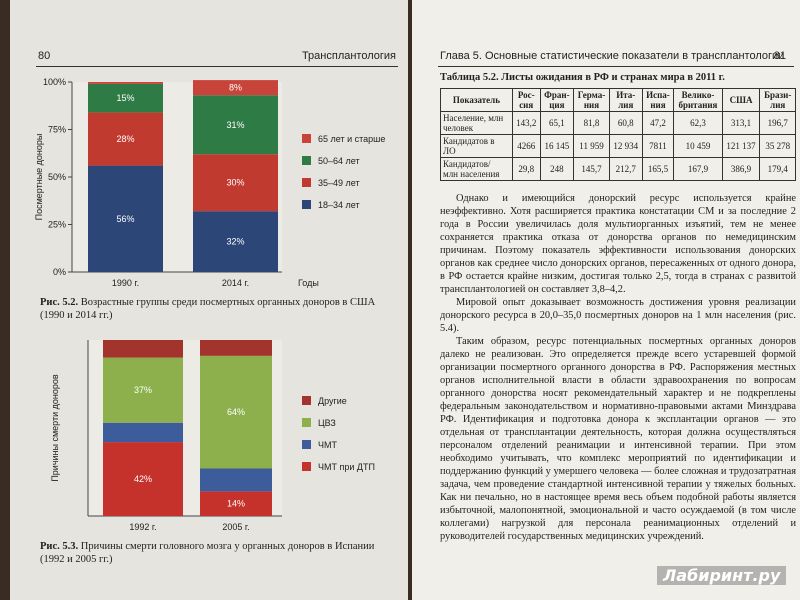  I want to click on table-cell: 143,2, so click(526, 123).